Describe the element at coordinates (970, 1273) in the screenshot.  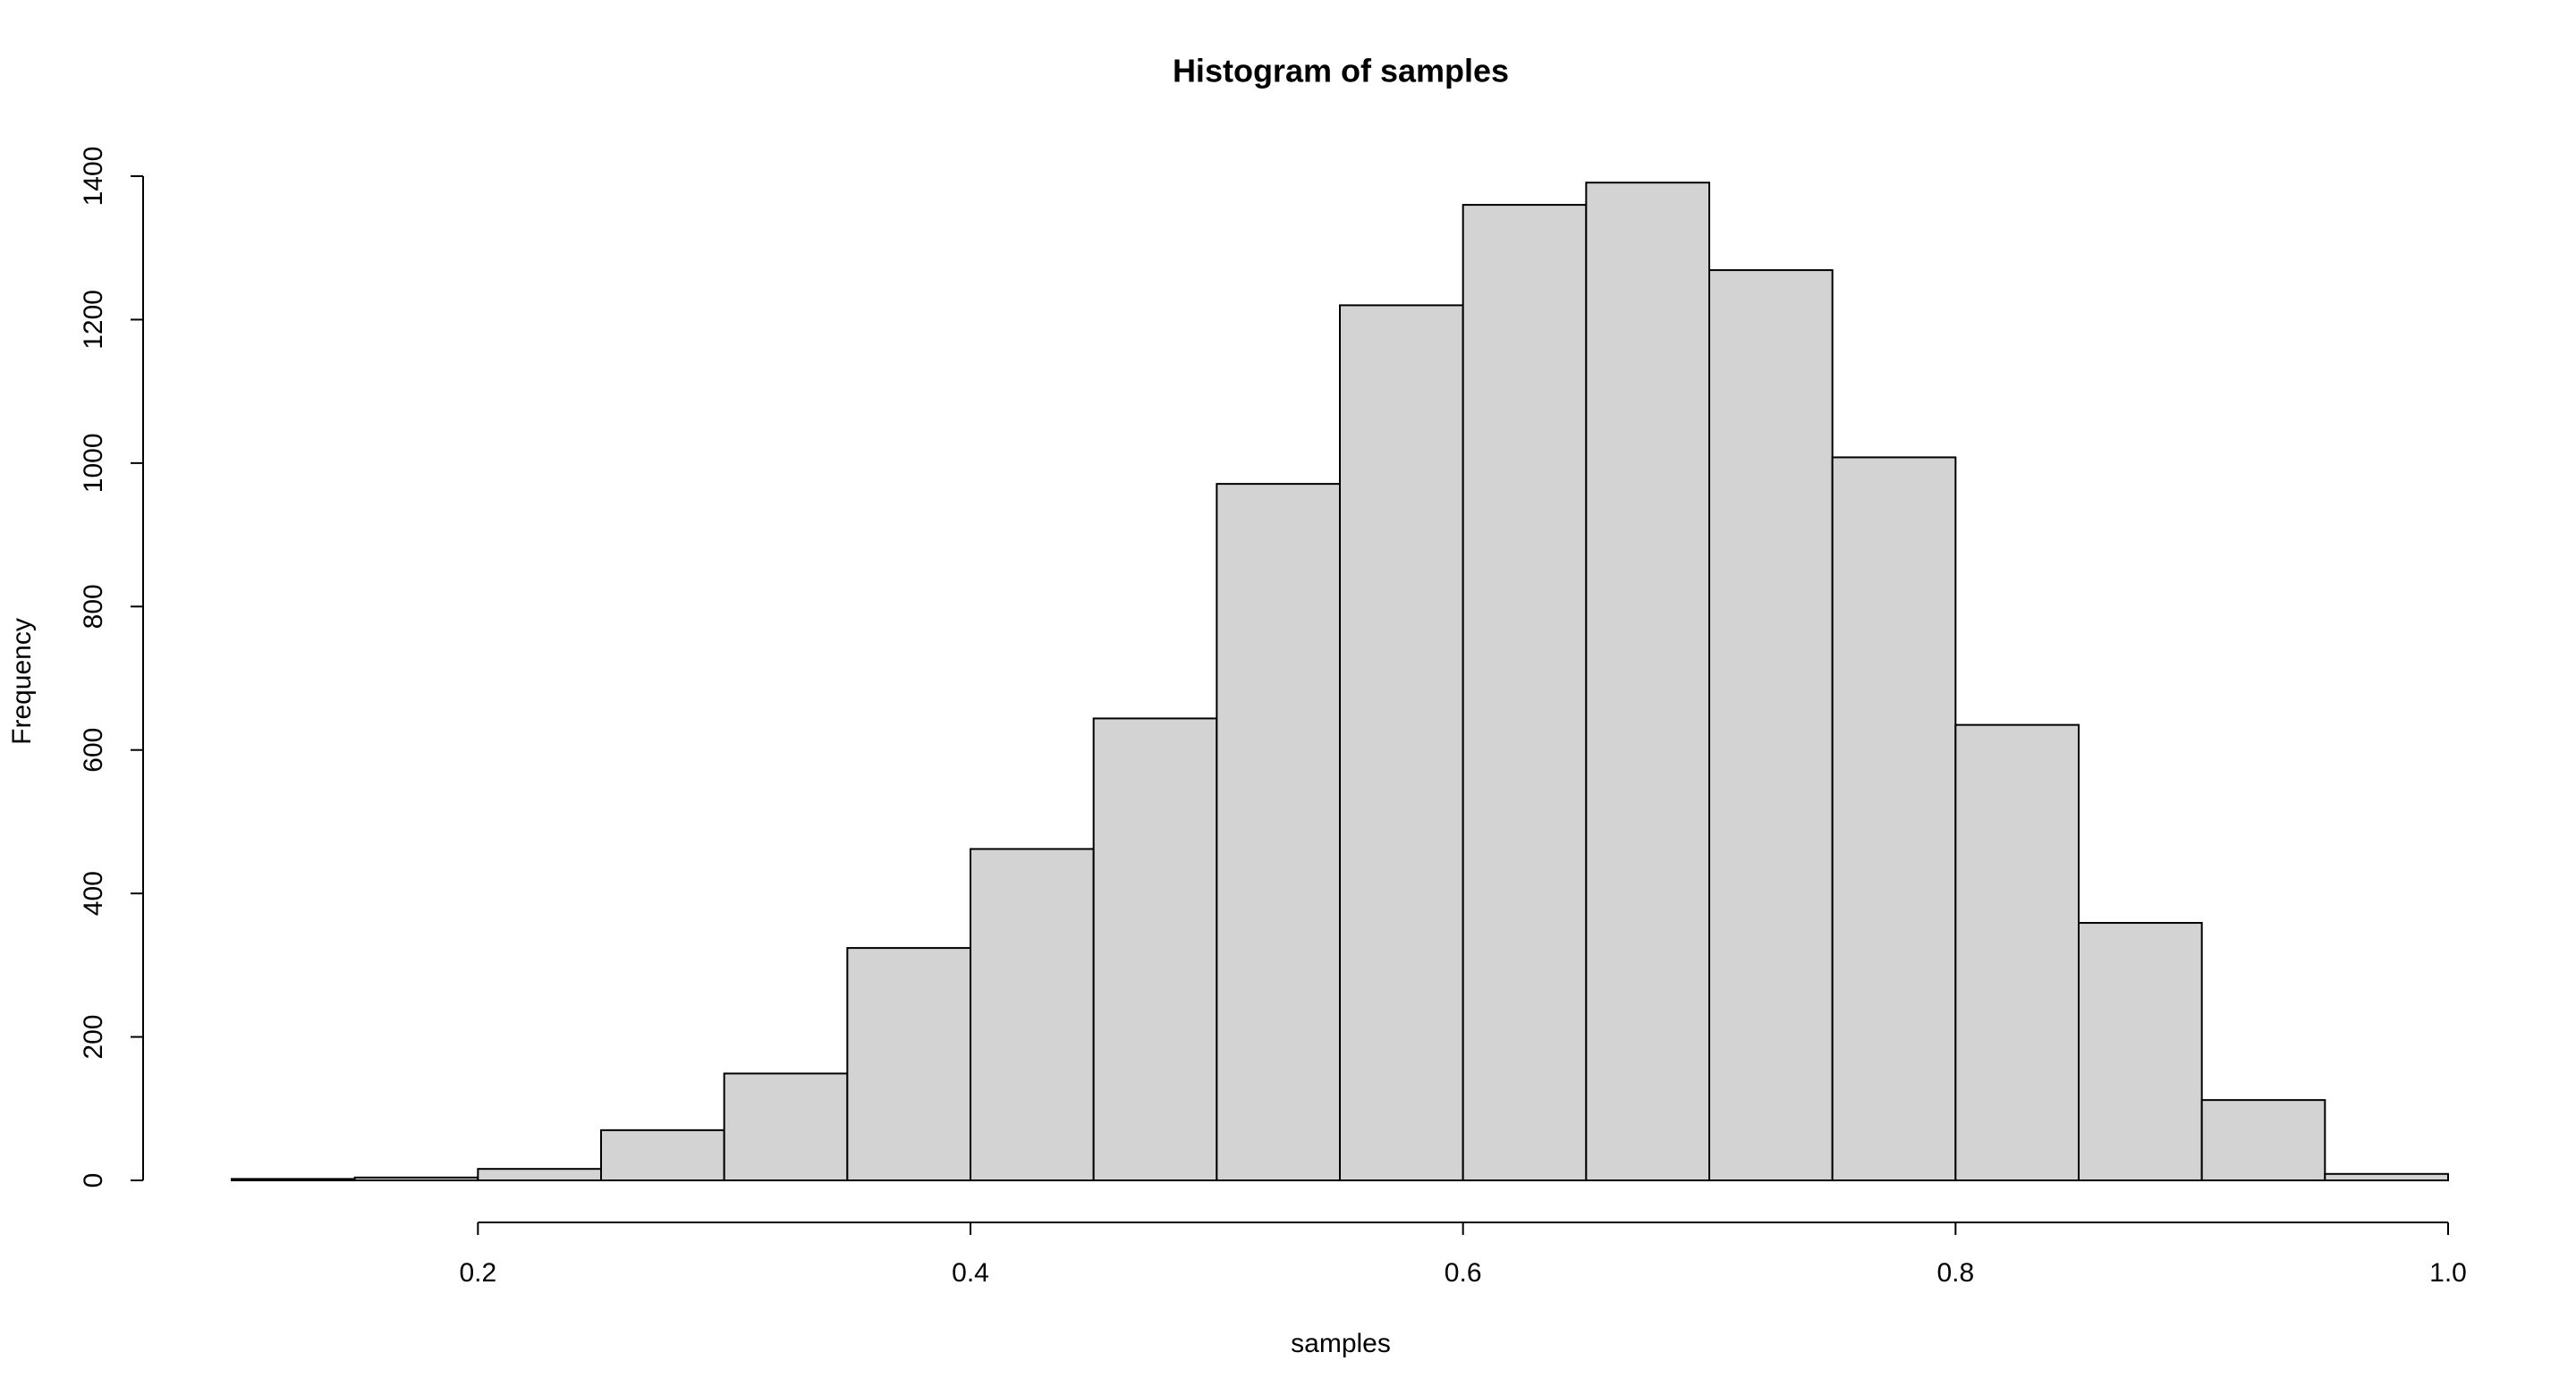
I see `x-tick-label: 0.4` at that location.